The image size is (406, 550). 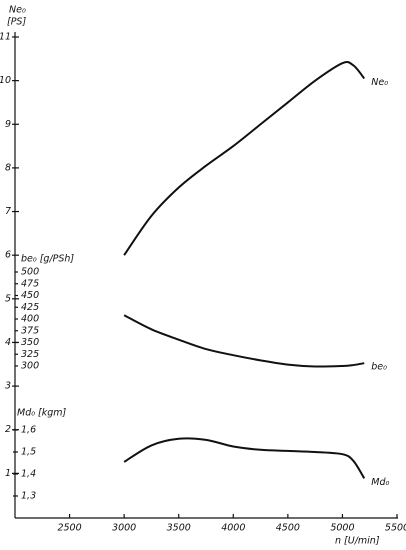 I want to click on y-tick-label: 10, so click(x=5, y=80).